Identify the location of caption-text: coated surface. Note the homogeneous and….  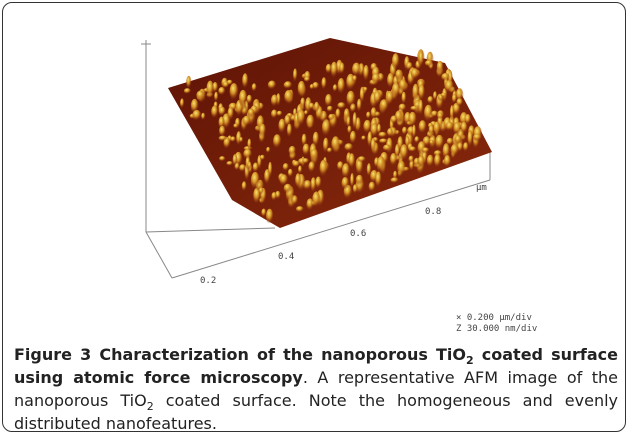
(316, 412).